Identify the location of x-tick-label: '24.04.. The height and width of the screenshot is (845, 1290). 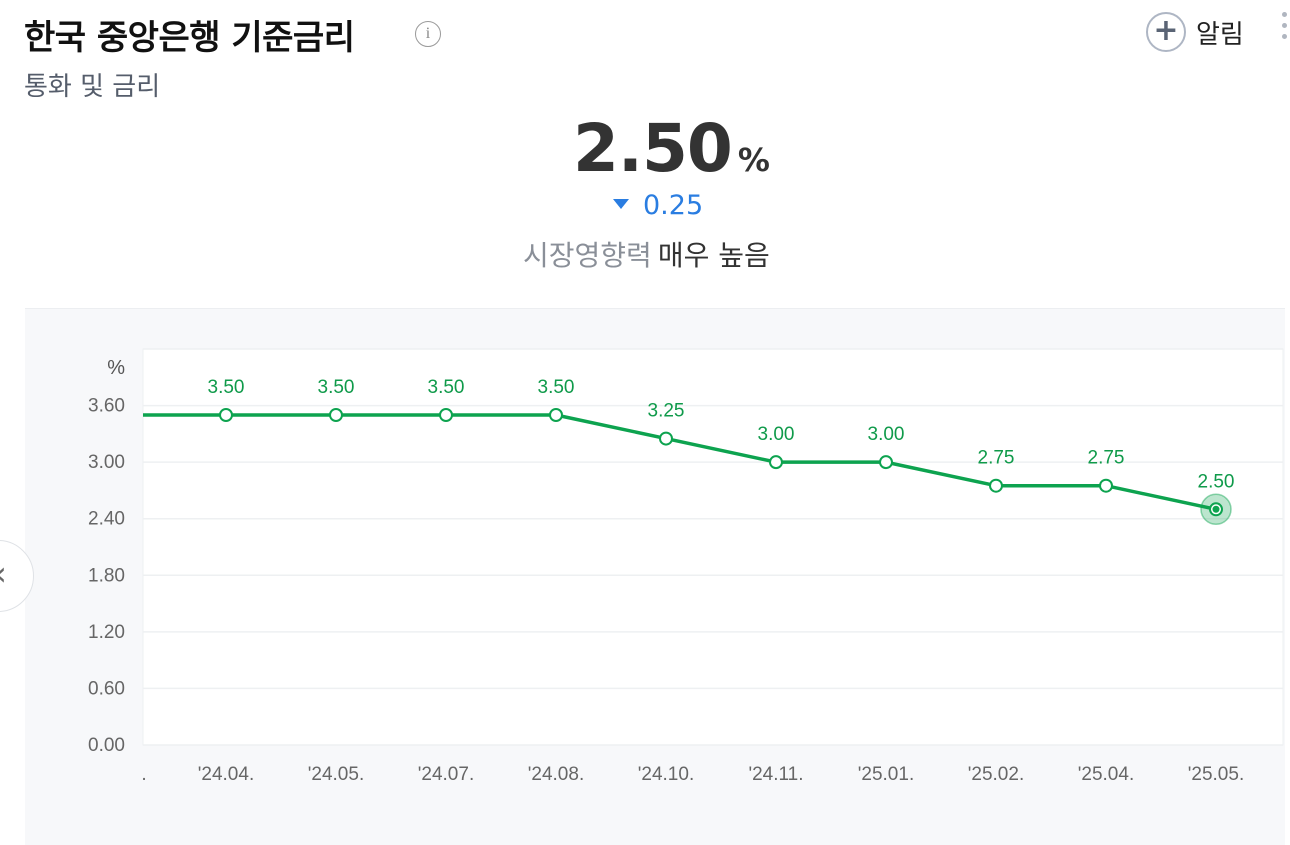
(226, 774).